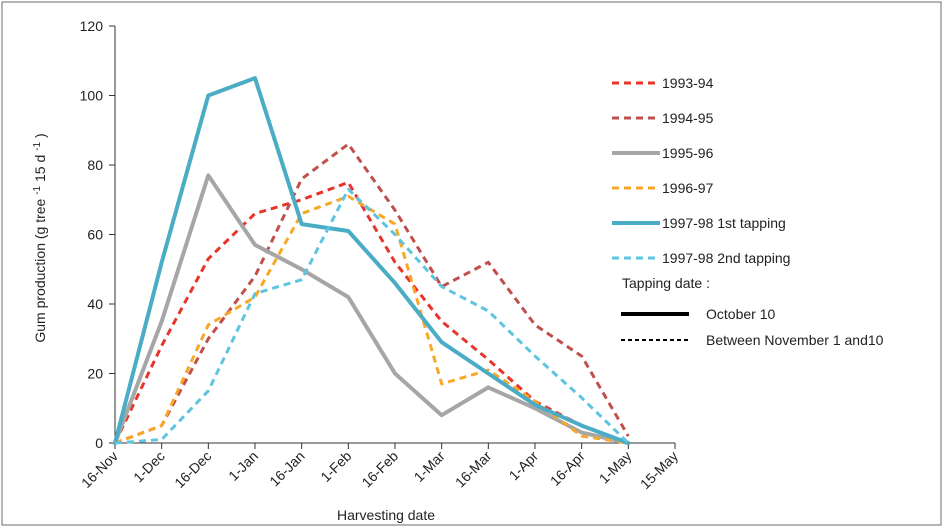 This screenshot has height=528, width=944. What do you see at coordinates (688, 118) in the screenshot?
I see `legend-label-2: 1994-95` at bounding box center [688, 118].